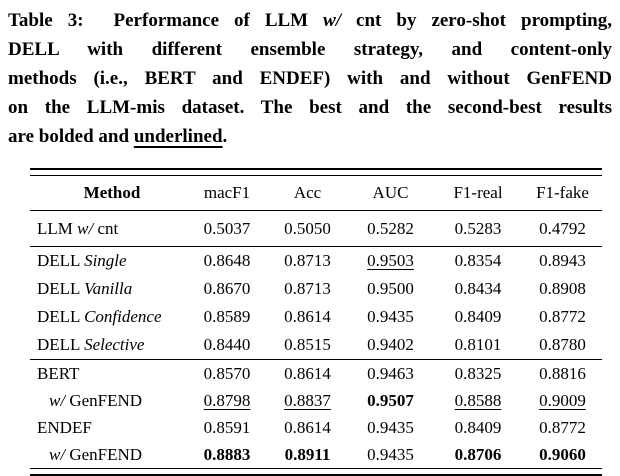  Describe the element at coordinates (58, 373) in the screenshot. I see `text-segment: BERT` at that location.